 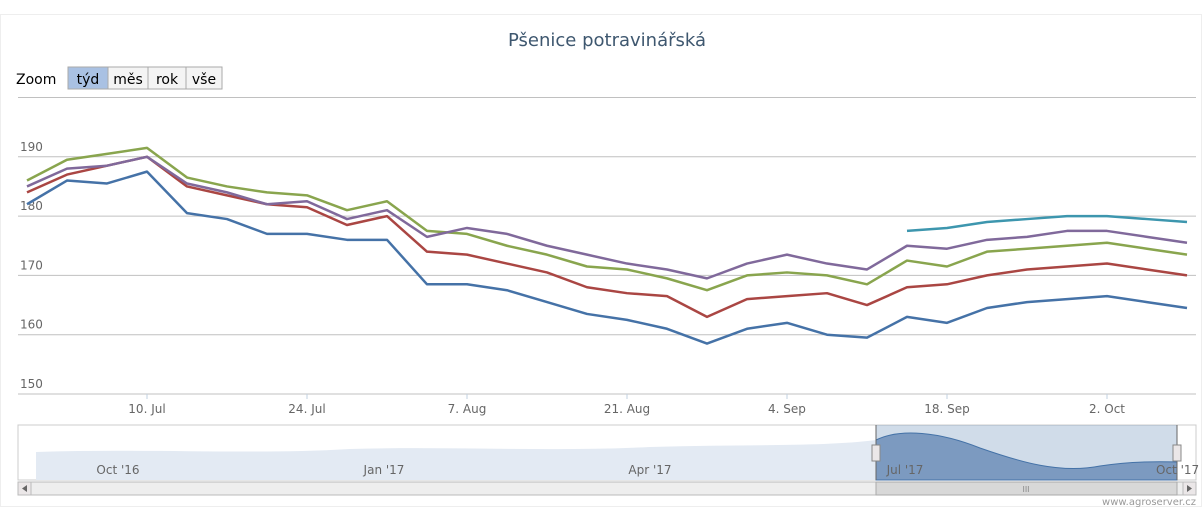 What do you see at coordinates (1149, 502) in the screenshot?
I see `credits: www.agroserver.cz` at bounding box center [1149, 502].